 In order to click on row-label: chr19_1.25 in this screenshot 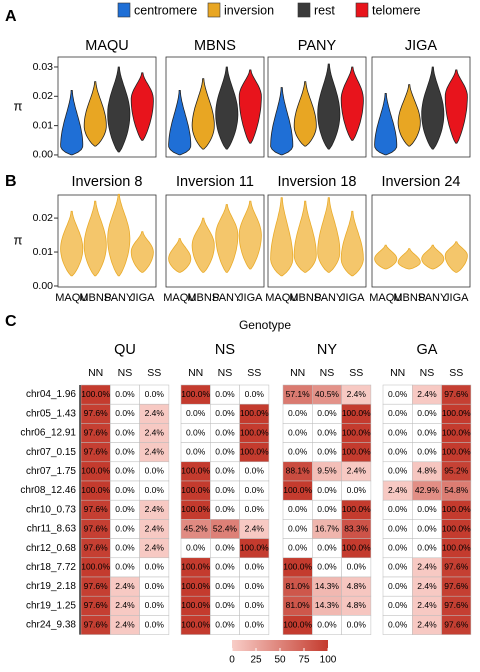, I will do `click(51, 605)`.